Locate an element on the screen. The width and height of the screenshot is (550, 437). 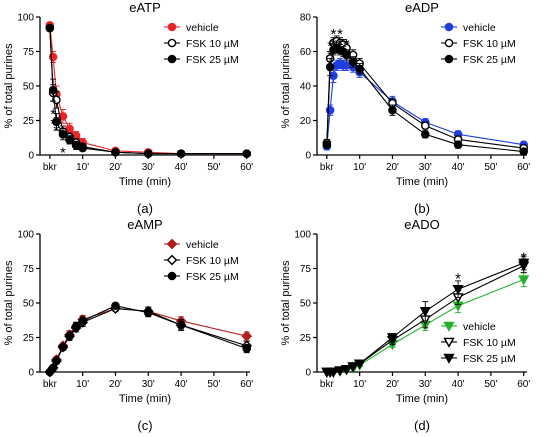
y-tick-label: 100 is located at coordinates (25, 235).